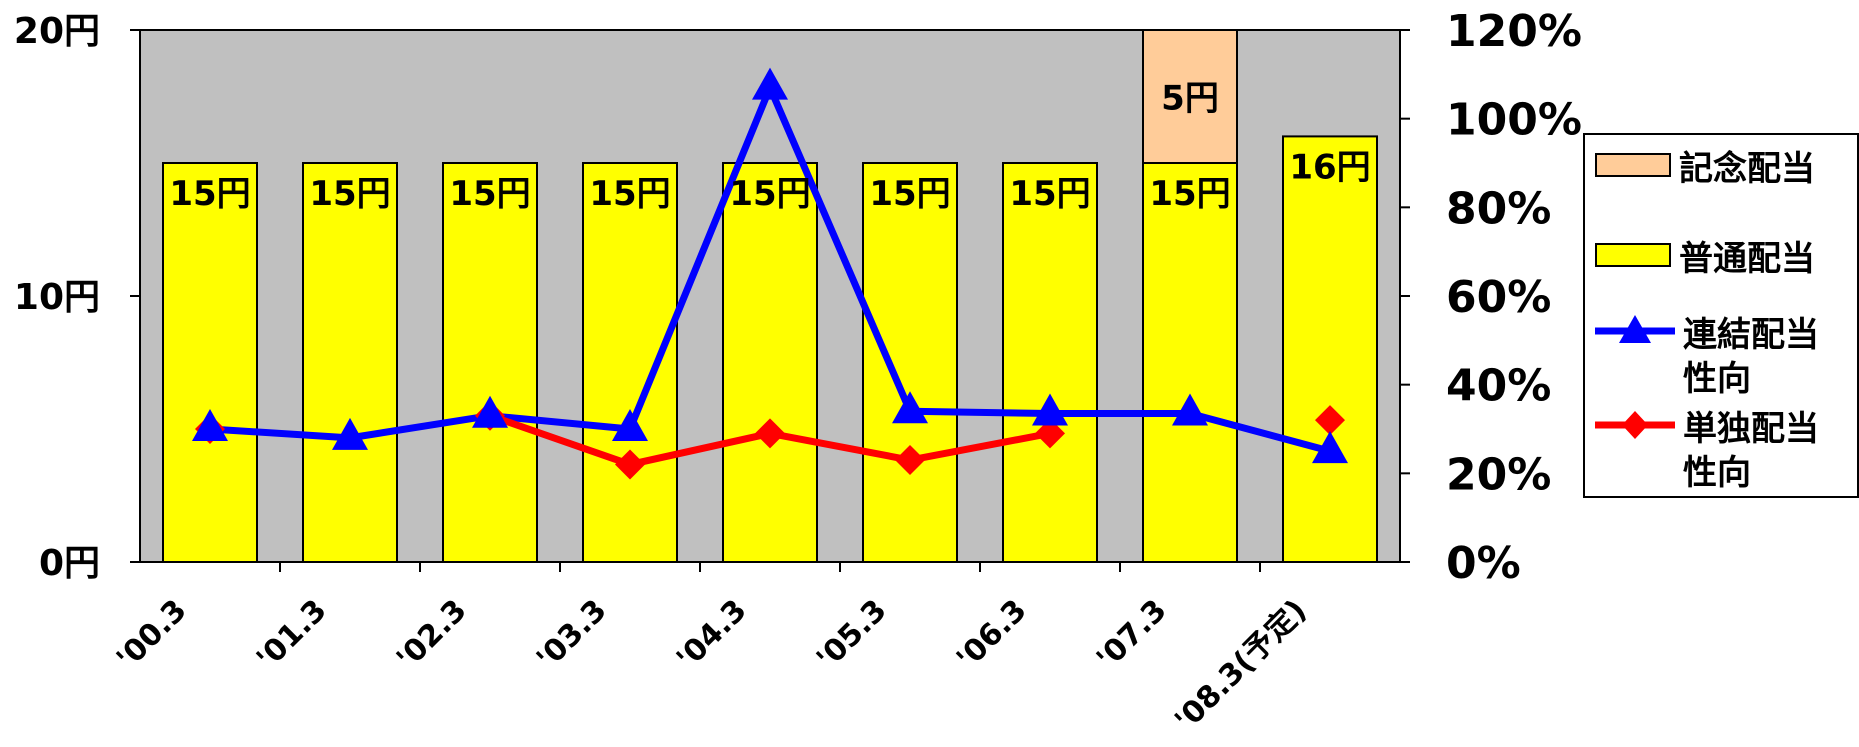 The width and height of the screenshot is (1859, 747). What do you see at coordinates (1498, 474) in the screenshot?
I see `right-tick-label: 20%` at bounding box center [1498, 474].